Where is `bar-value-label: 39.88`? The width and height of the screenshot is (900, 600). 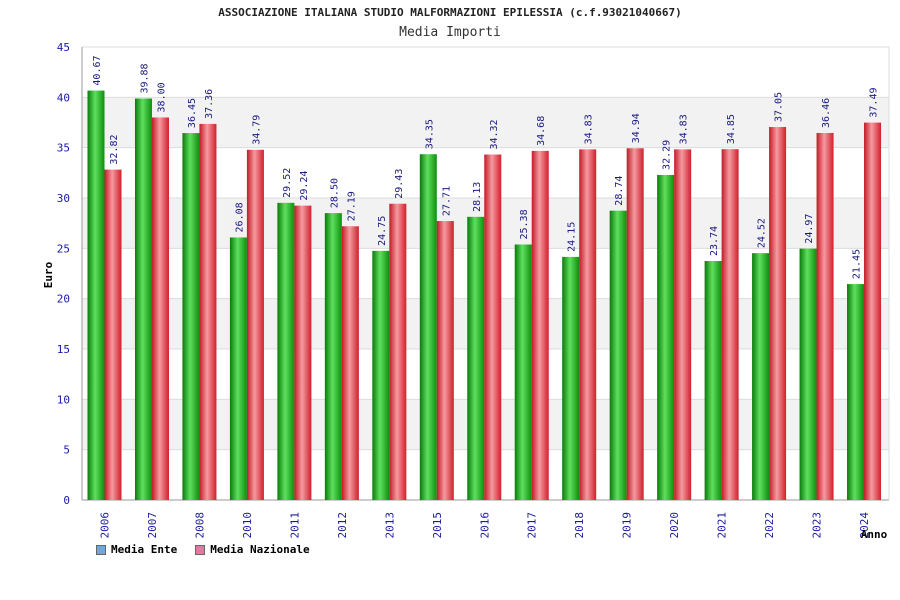
bar-value-label: 39.88 is located at coordinates (144, 78).